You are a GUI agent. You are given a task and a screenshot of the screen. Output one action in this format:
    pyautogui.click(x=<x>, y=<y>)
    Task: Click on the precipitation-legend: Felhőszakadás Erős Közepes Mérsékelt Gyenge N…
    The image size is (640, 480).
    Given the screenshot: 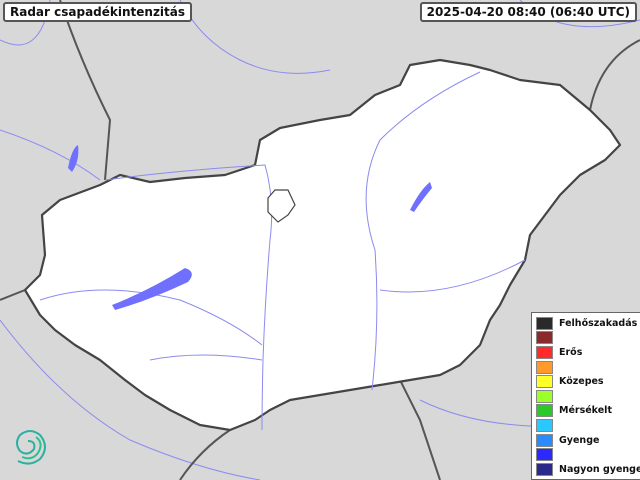 What is the action you would take?
    pyautogui.click(x=585, y=396)
    